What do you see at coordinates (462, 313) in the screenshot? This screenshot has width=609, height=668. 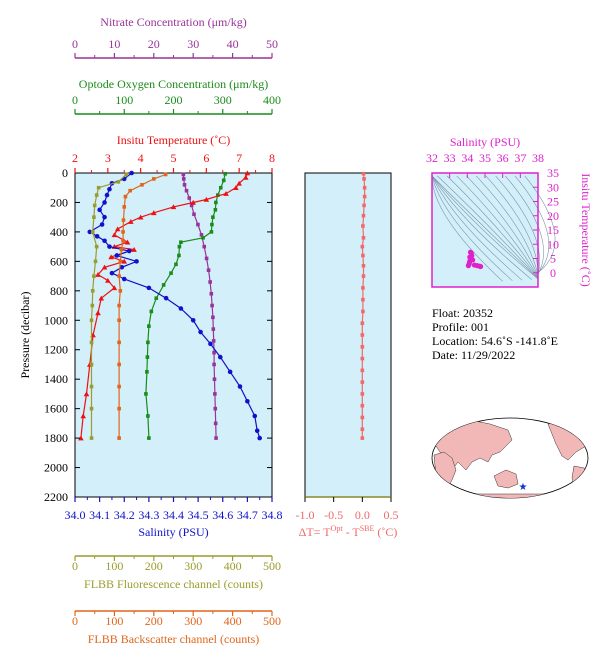 I see `info-float: Float: 20352` at bounding box center [462, 313].